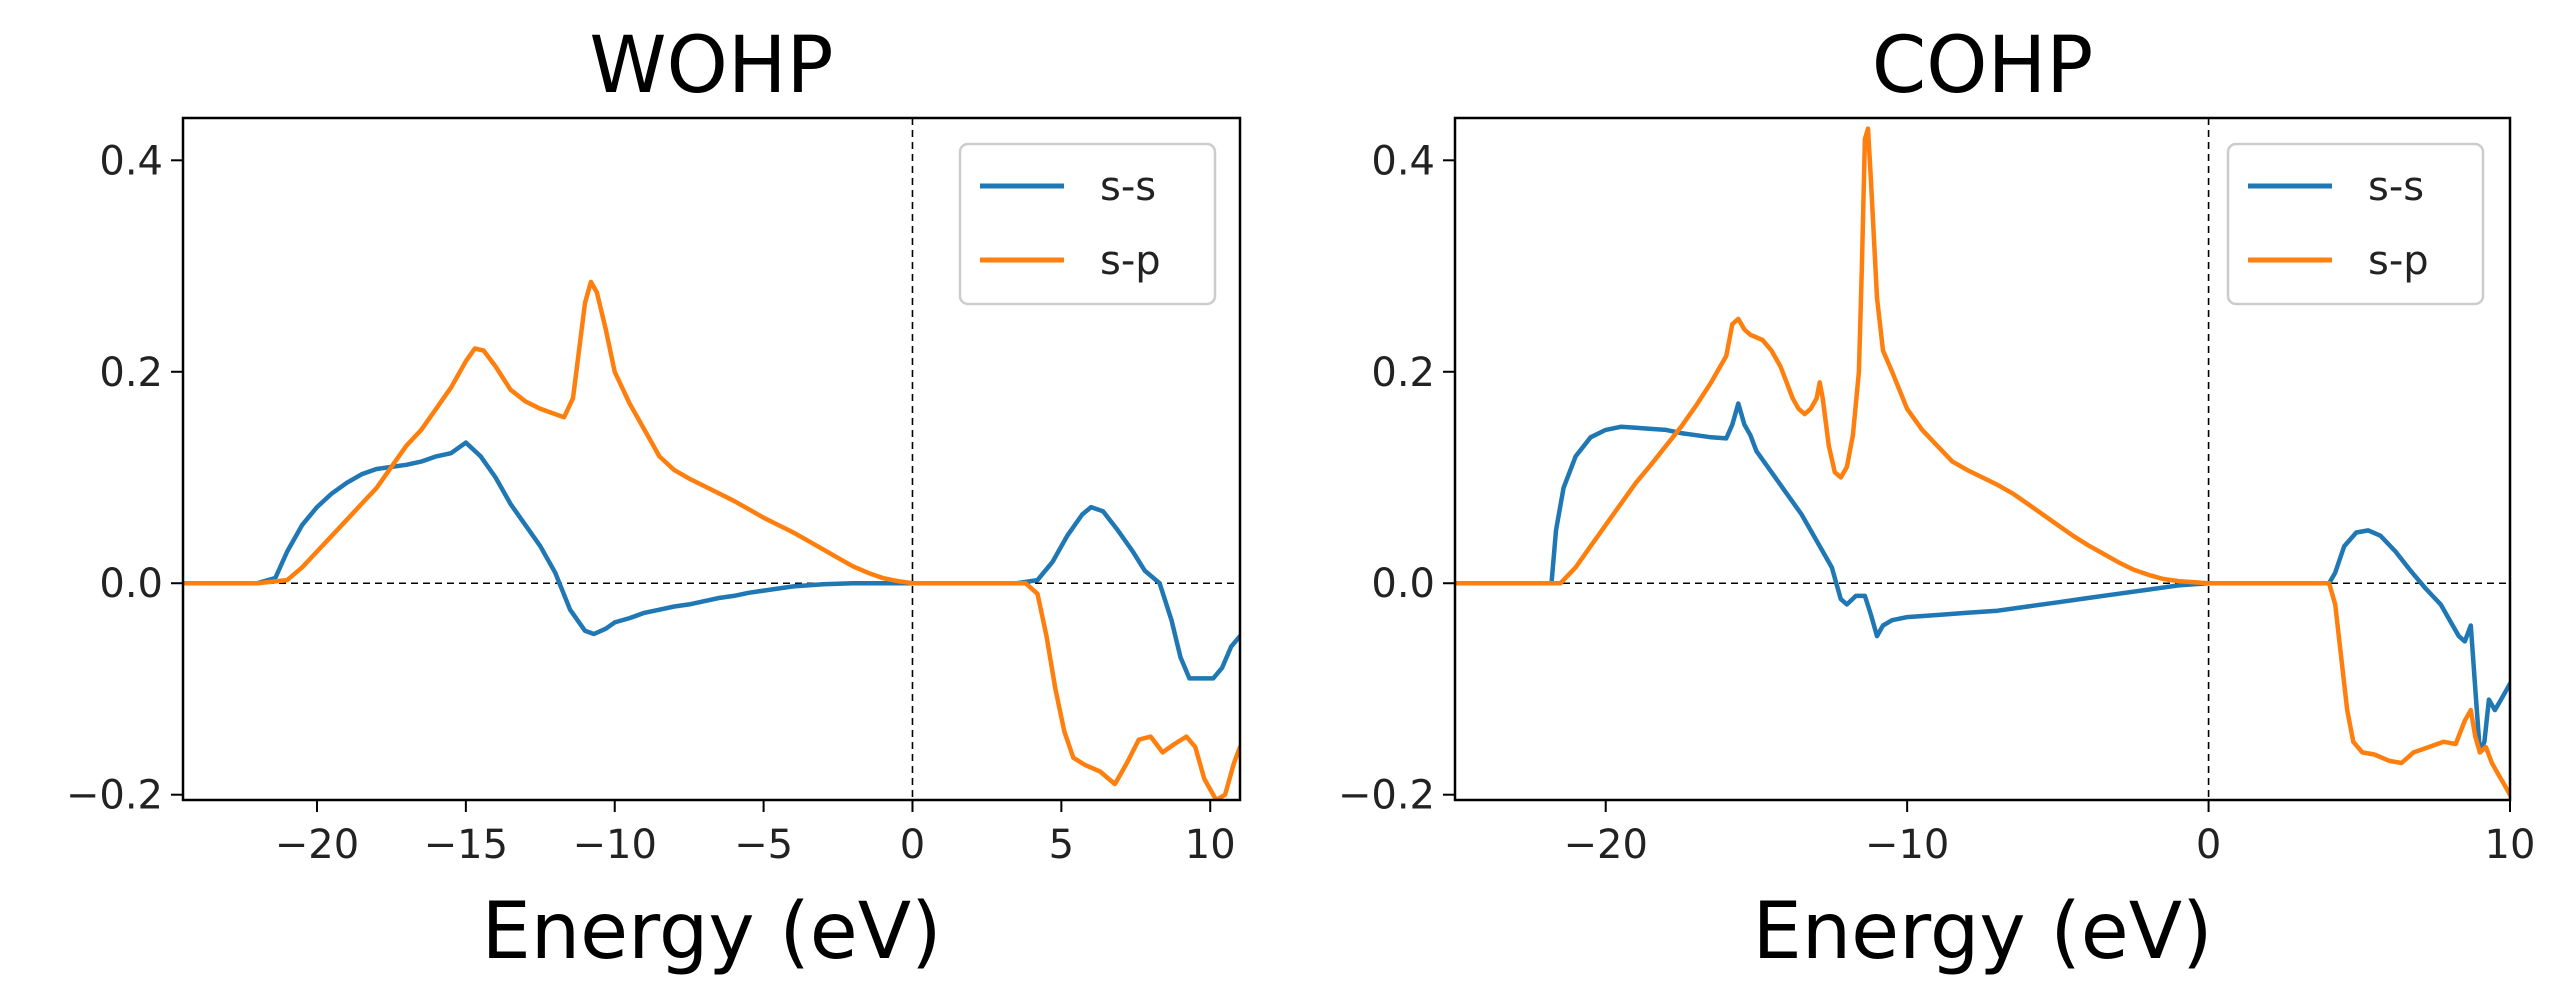 Image resolution: width=2567 pixels, height=1003 pixels. What do you see at coordinates (1983, 66) in the screenshot?
I see `chart-title: COHP` at bounding box center [1983, 66].